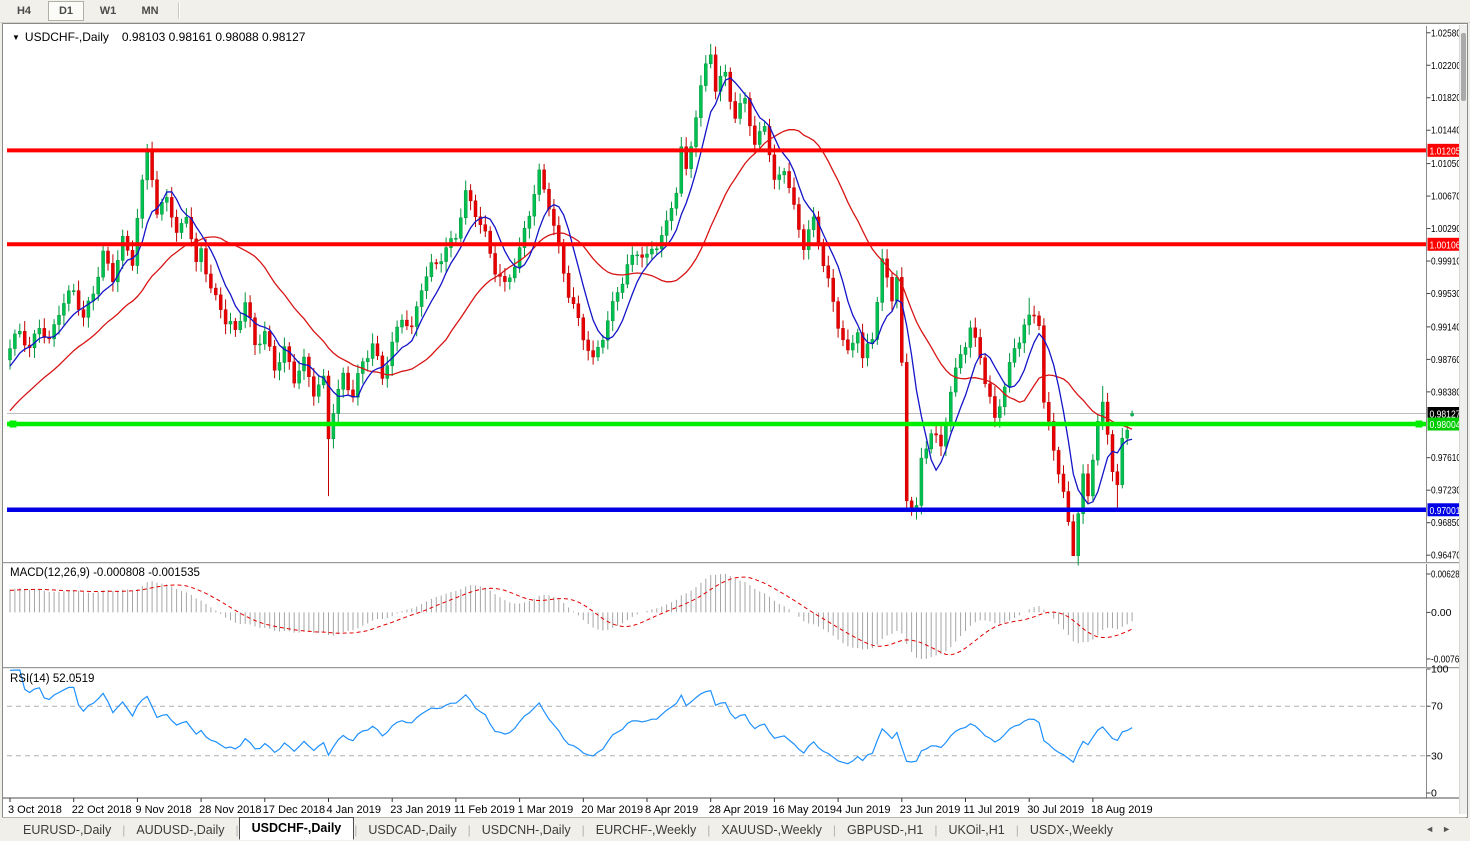 This screenshot has width=1470, height=841. What do you see at coordinates (1446, 458) in the screenshot?
I see `price-axis-label: 0.97610` at bounding box center [1446, 458].